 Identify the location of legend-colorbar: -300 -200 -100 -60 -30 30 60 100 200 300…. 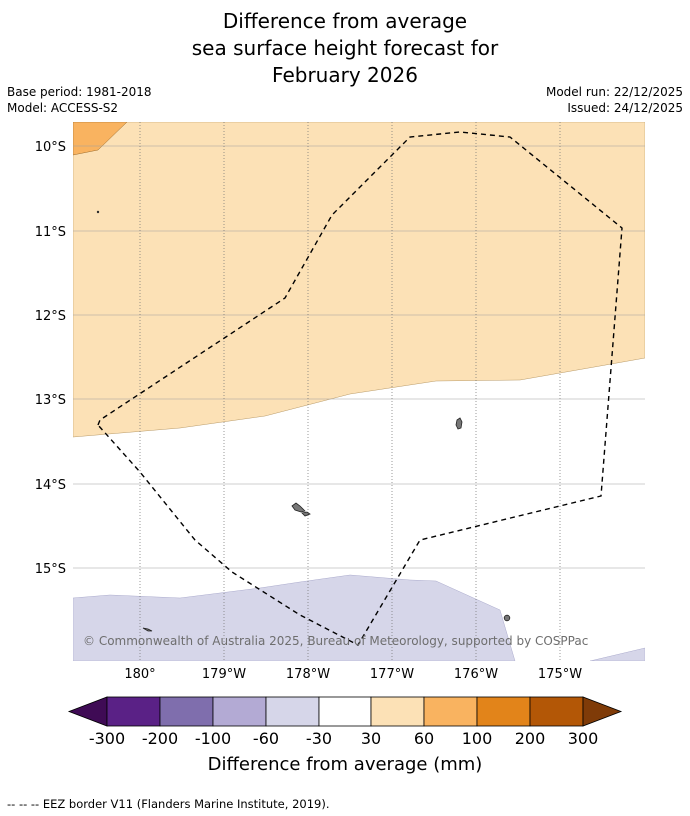
(345, 735).